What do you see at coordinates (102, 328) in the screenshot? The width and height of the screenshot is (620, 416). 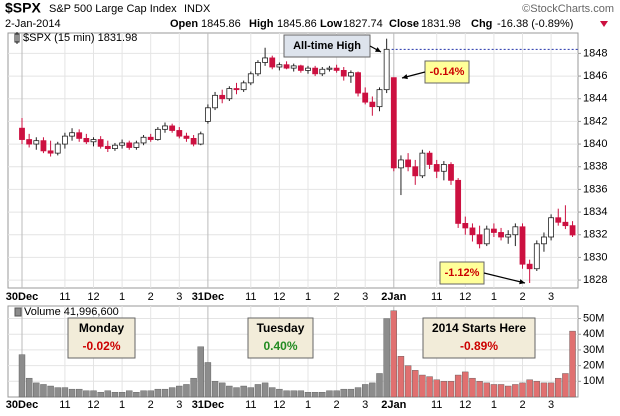 I see `annotation-title: Monday` at bounding box center [102, 328].